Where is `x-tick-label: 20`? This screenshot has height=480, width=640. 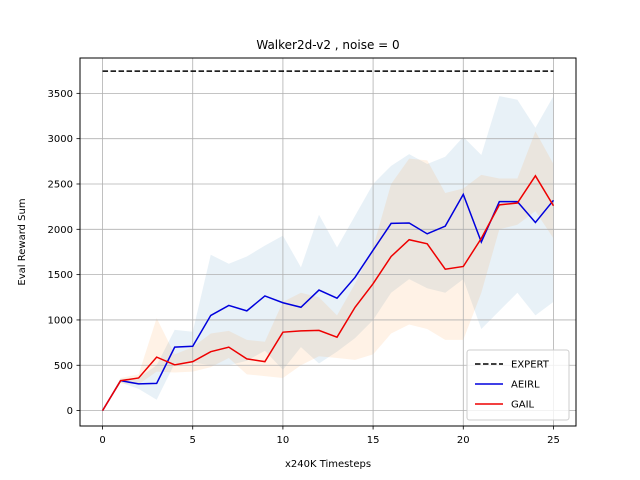 x-tick-label: 20 is located at coordinates (463, 440).